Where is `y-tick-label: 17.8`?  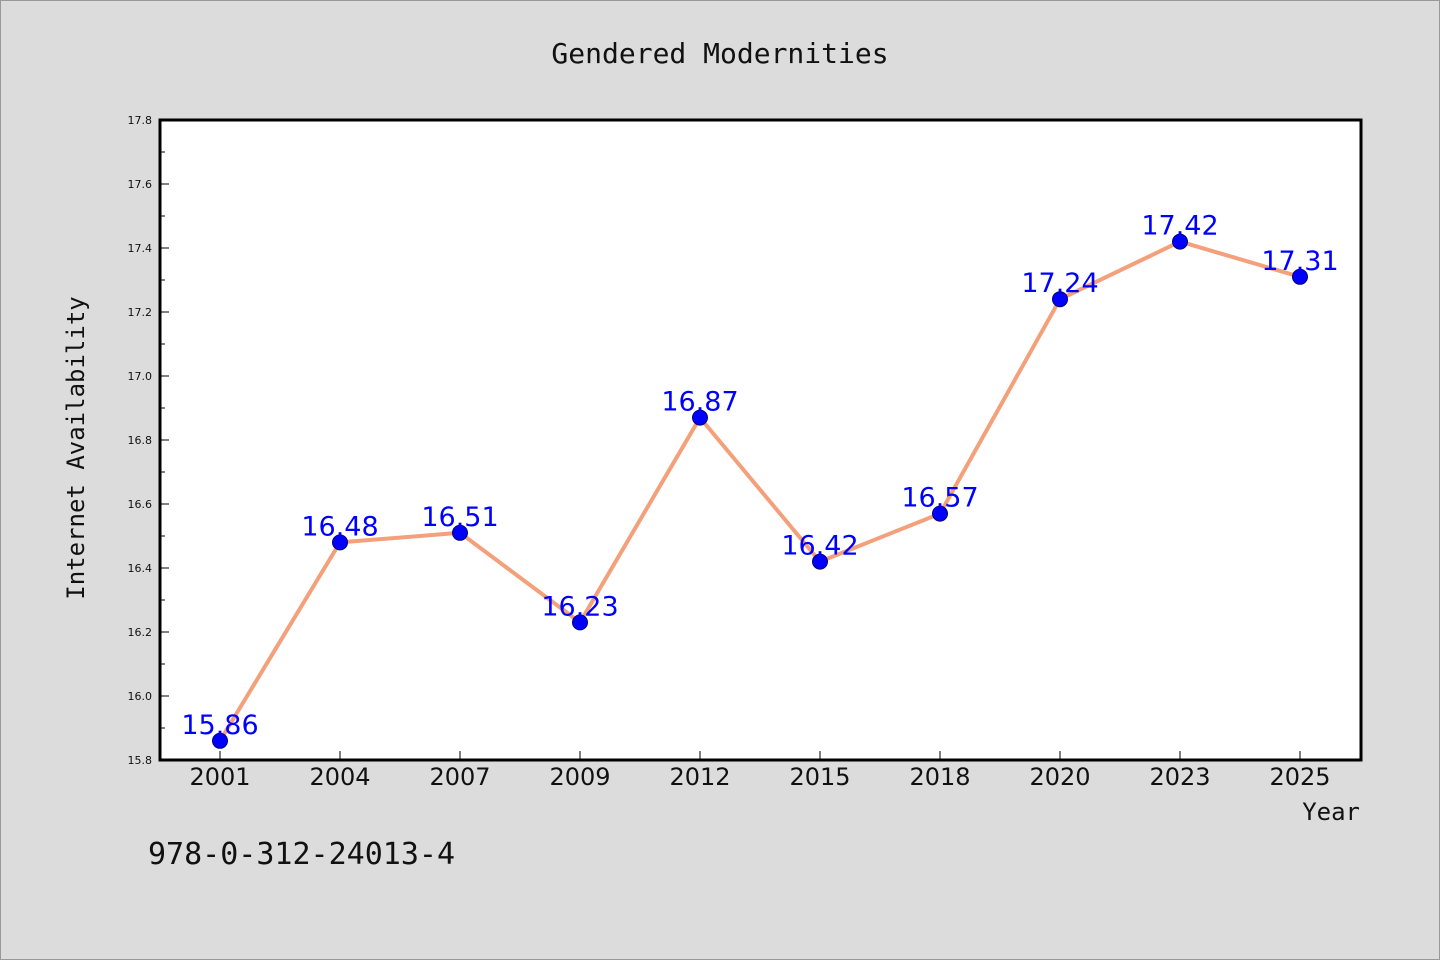 y-tick-label: 17.8 is located at coordinates (140, 120).